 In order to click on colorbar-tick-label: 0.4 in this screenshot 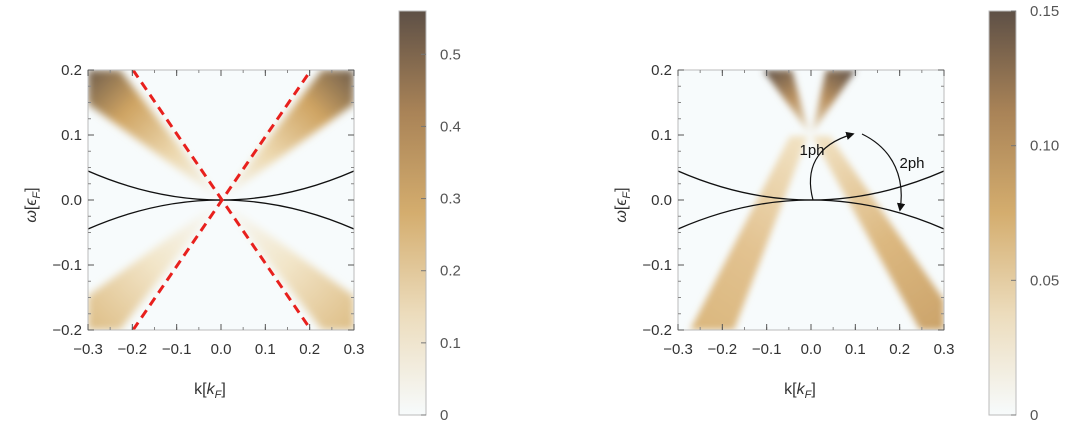, I will do `click(450, 126)`.